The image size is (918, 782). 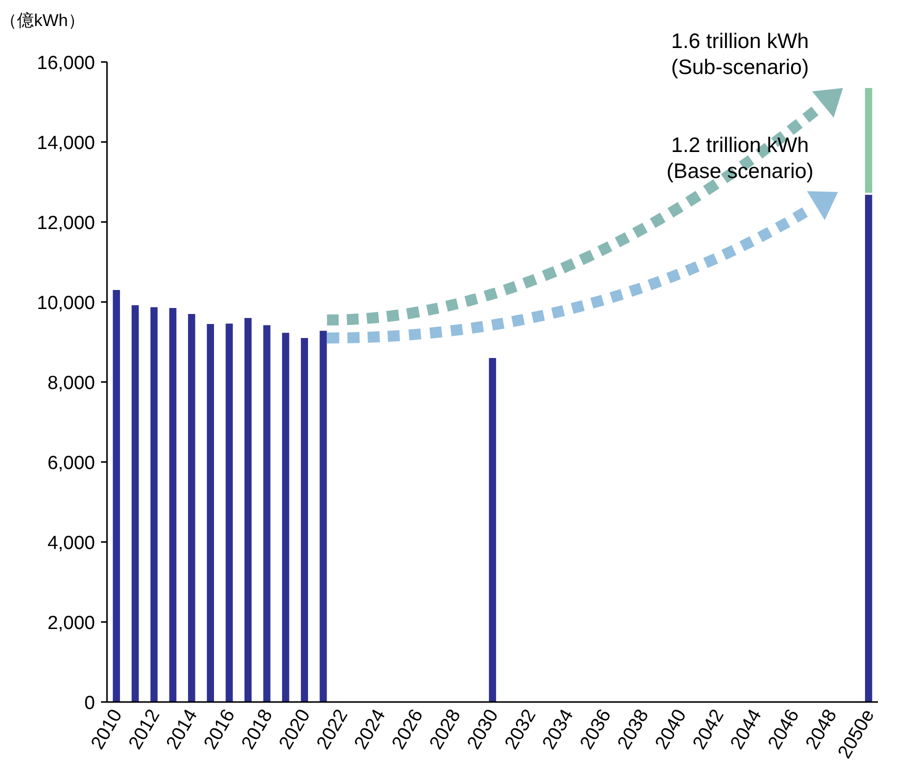 I want to click on y-tick-label: 0, so click(x=89, y=703).